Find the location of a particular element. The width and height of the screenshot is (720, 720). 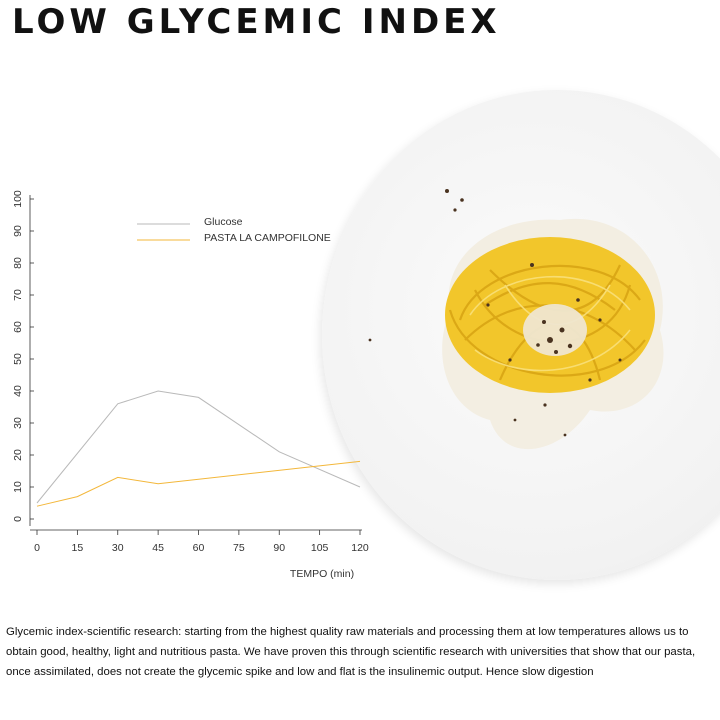

x-tick-label: 60 is located at coordinates (199, 548).